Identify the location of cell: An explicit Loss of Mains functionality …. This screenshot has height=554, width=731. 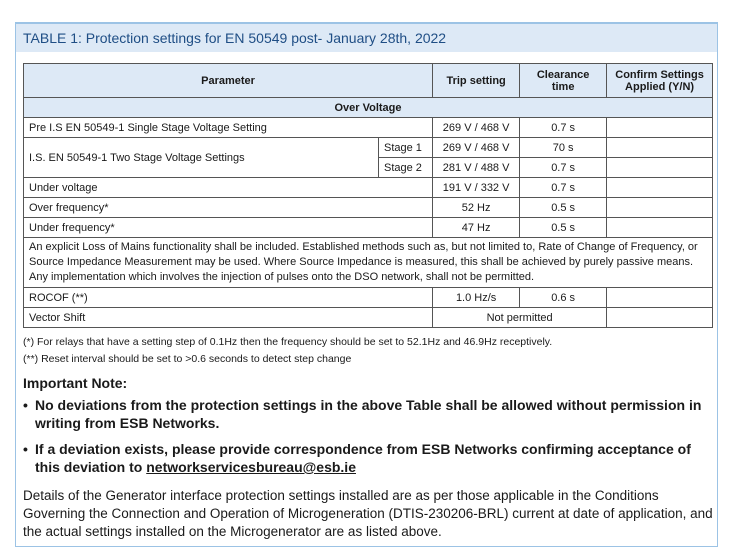
(368, 262).